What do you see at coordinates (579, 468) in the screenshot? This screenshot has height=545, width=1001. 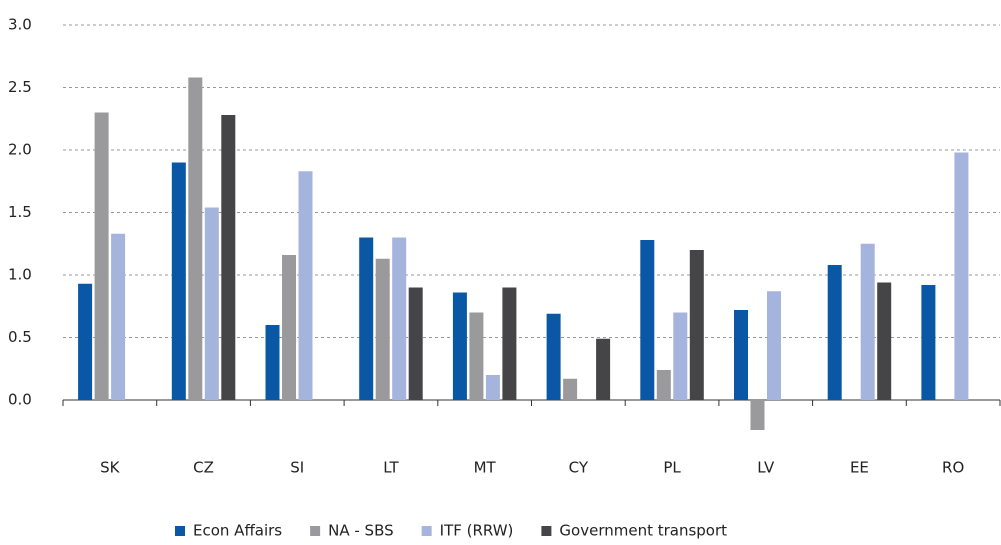 I see `x-tick-label: CY` at bounding box center [579, 468].